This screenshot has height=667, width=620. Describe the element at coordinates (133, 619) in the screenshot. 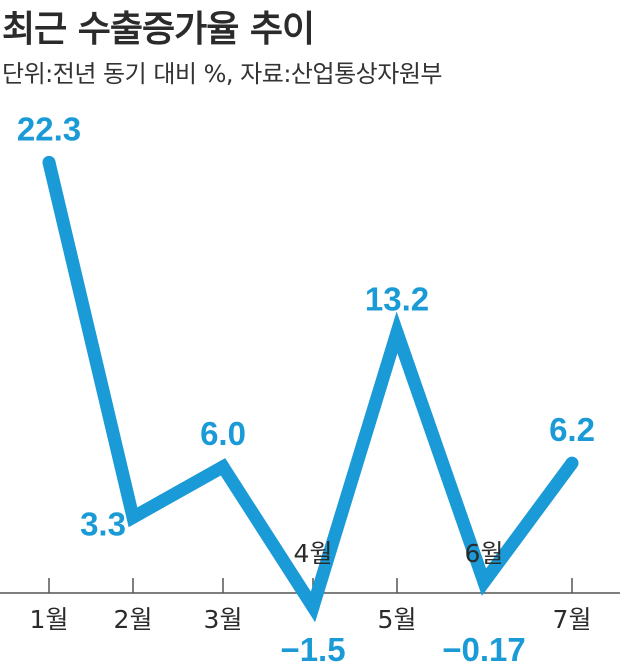

I see `x-tick-label: 2월` at that location.